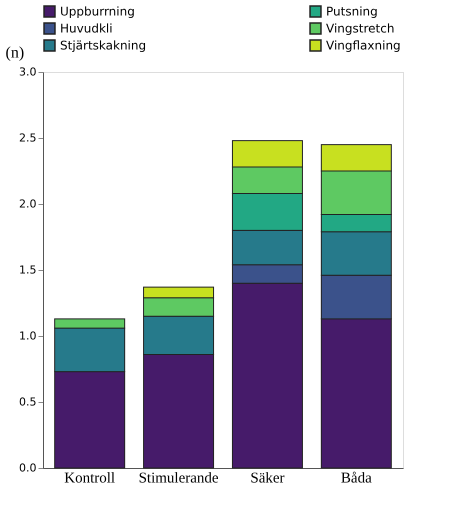 This screenshot has width=450, height=508. I want to click on legend-label: Putsning, so click(352, 11).